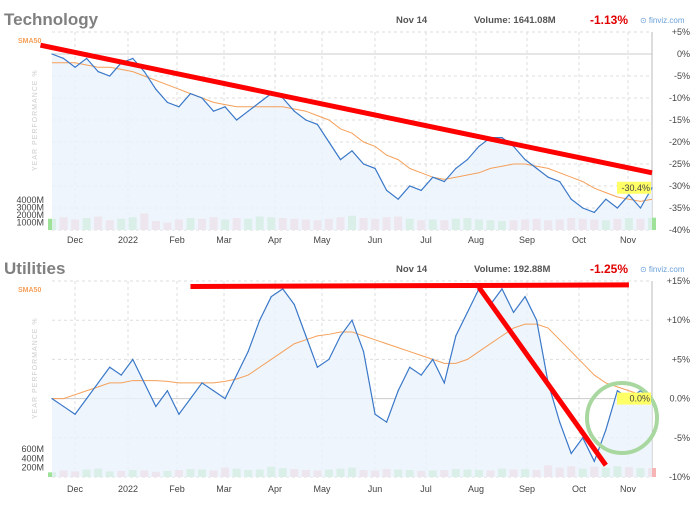  I want to click on y-tick-label: -40%, so click(679, 230).